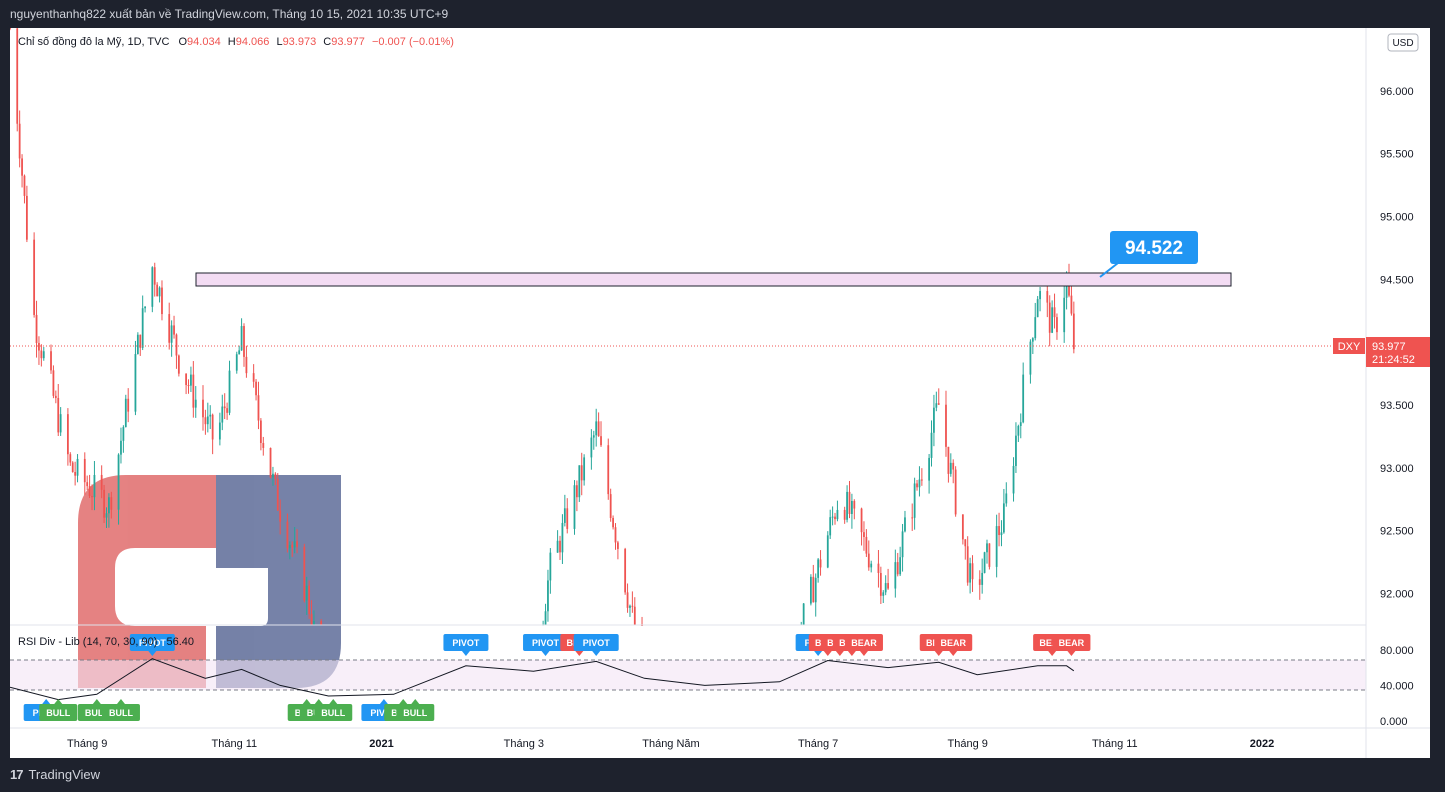 The height and width of the screenshot is (792, 1445). I want to click on signal-label: BEAR, so click(1072, 643).